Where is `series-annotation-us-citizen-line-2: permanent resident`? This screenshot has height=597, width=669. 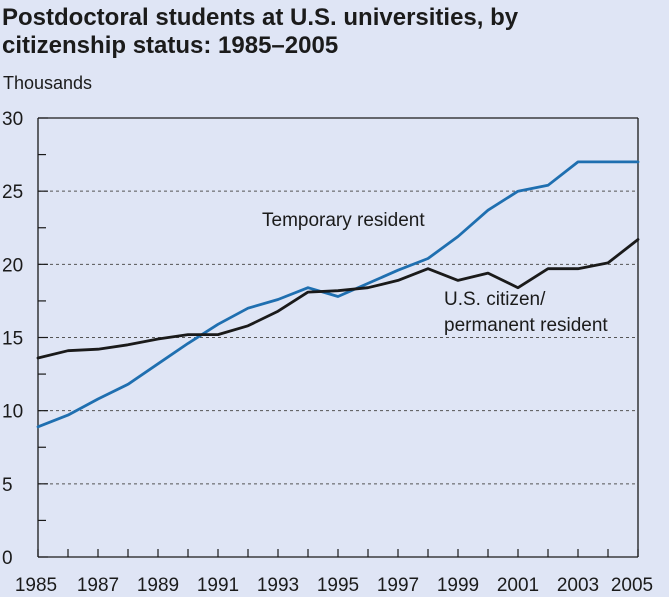
series-annotation-us-citizen-line-2: permanent resident is located at coordinates (526, 325).